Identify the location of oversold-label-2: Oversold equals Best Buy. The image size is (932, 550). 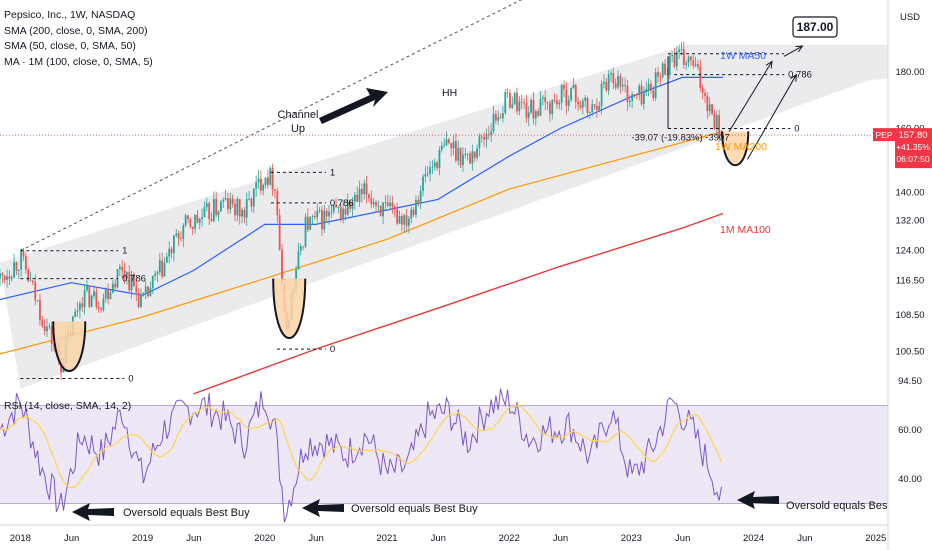
(414, 509).